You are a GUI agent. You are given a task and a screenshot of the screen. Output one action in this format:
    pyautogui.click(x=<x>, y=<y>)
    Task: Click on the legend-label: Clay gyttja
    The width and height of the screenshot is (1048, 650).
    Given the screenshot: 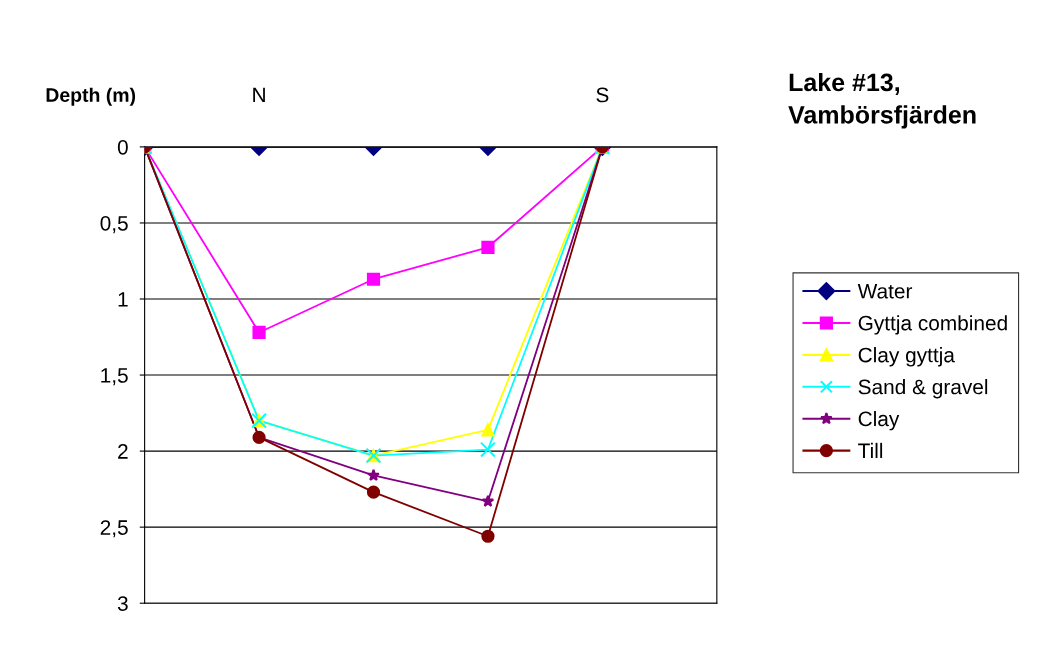 What is the action you would take?
    pyautogui.click(x=906, y=357)
    